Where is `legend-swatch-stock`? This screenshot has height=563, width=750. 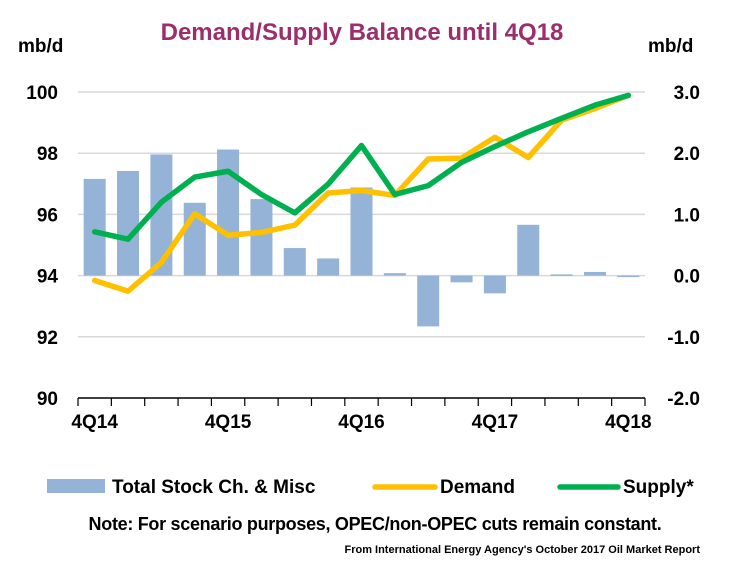 legend-swatch-stock is located at coordinates (76, 486).